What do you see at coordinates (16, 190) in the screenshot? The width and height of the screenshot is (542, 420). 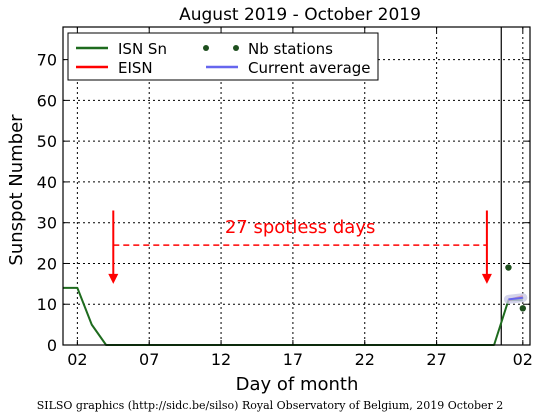 I see `y-axis-label: Sunspot Number` at bounding box center [16, 190].